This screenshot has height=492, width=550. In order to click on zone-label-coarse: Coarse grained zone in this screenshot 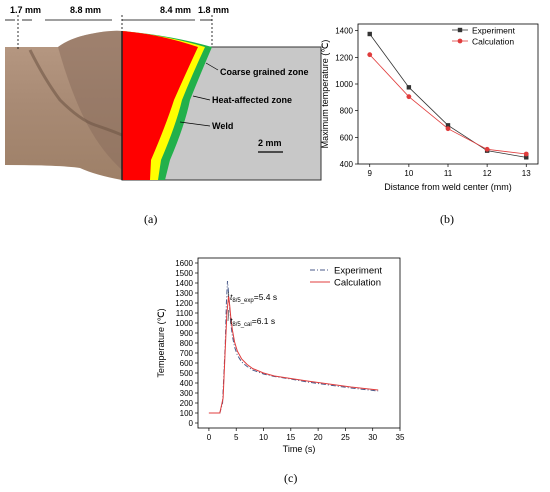, I will do `click(264, 72)`.